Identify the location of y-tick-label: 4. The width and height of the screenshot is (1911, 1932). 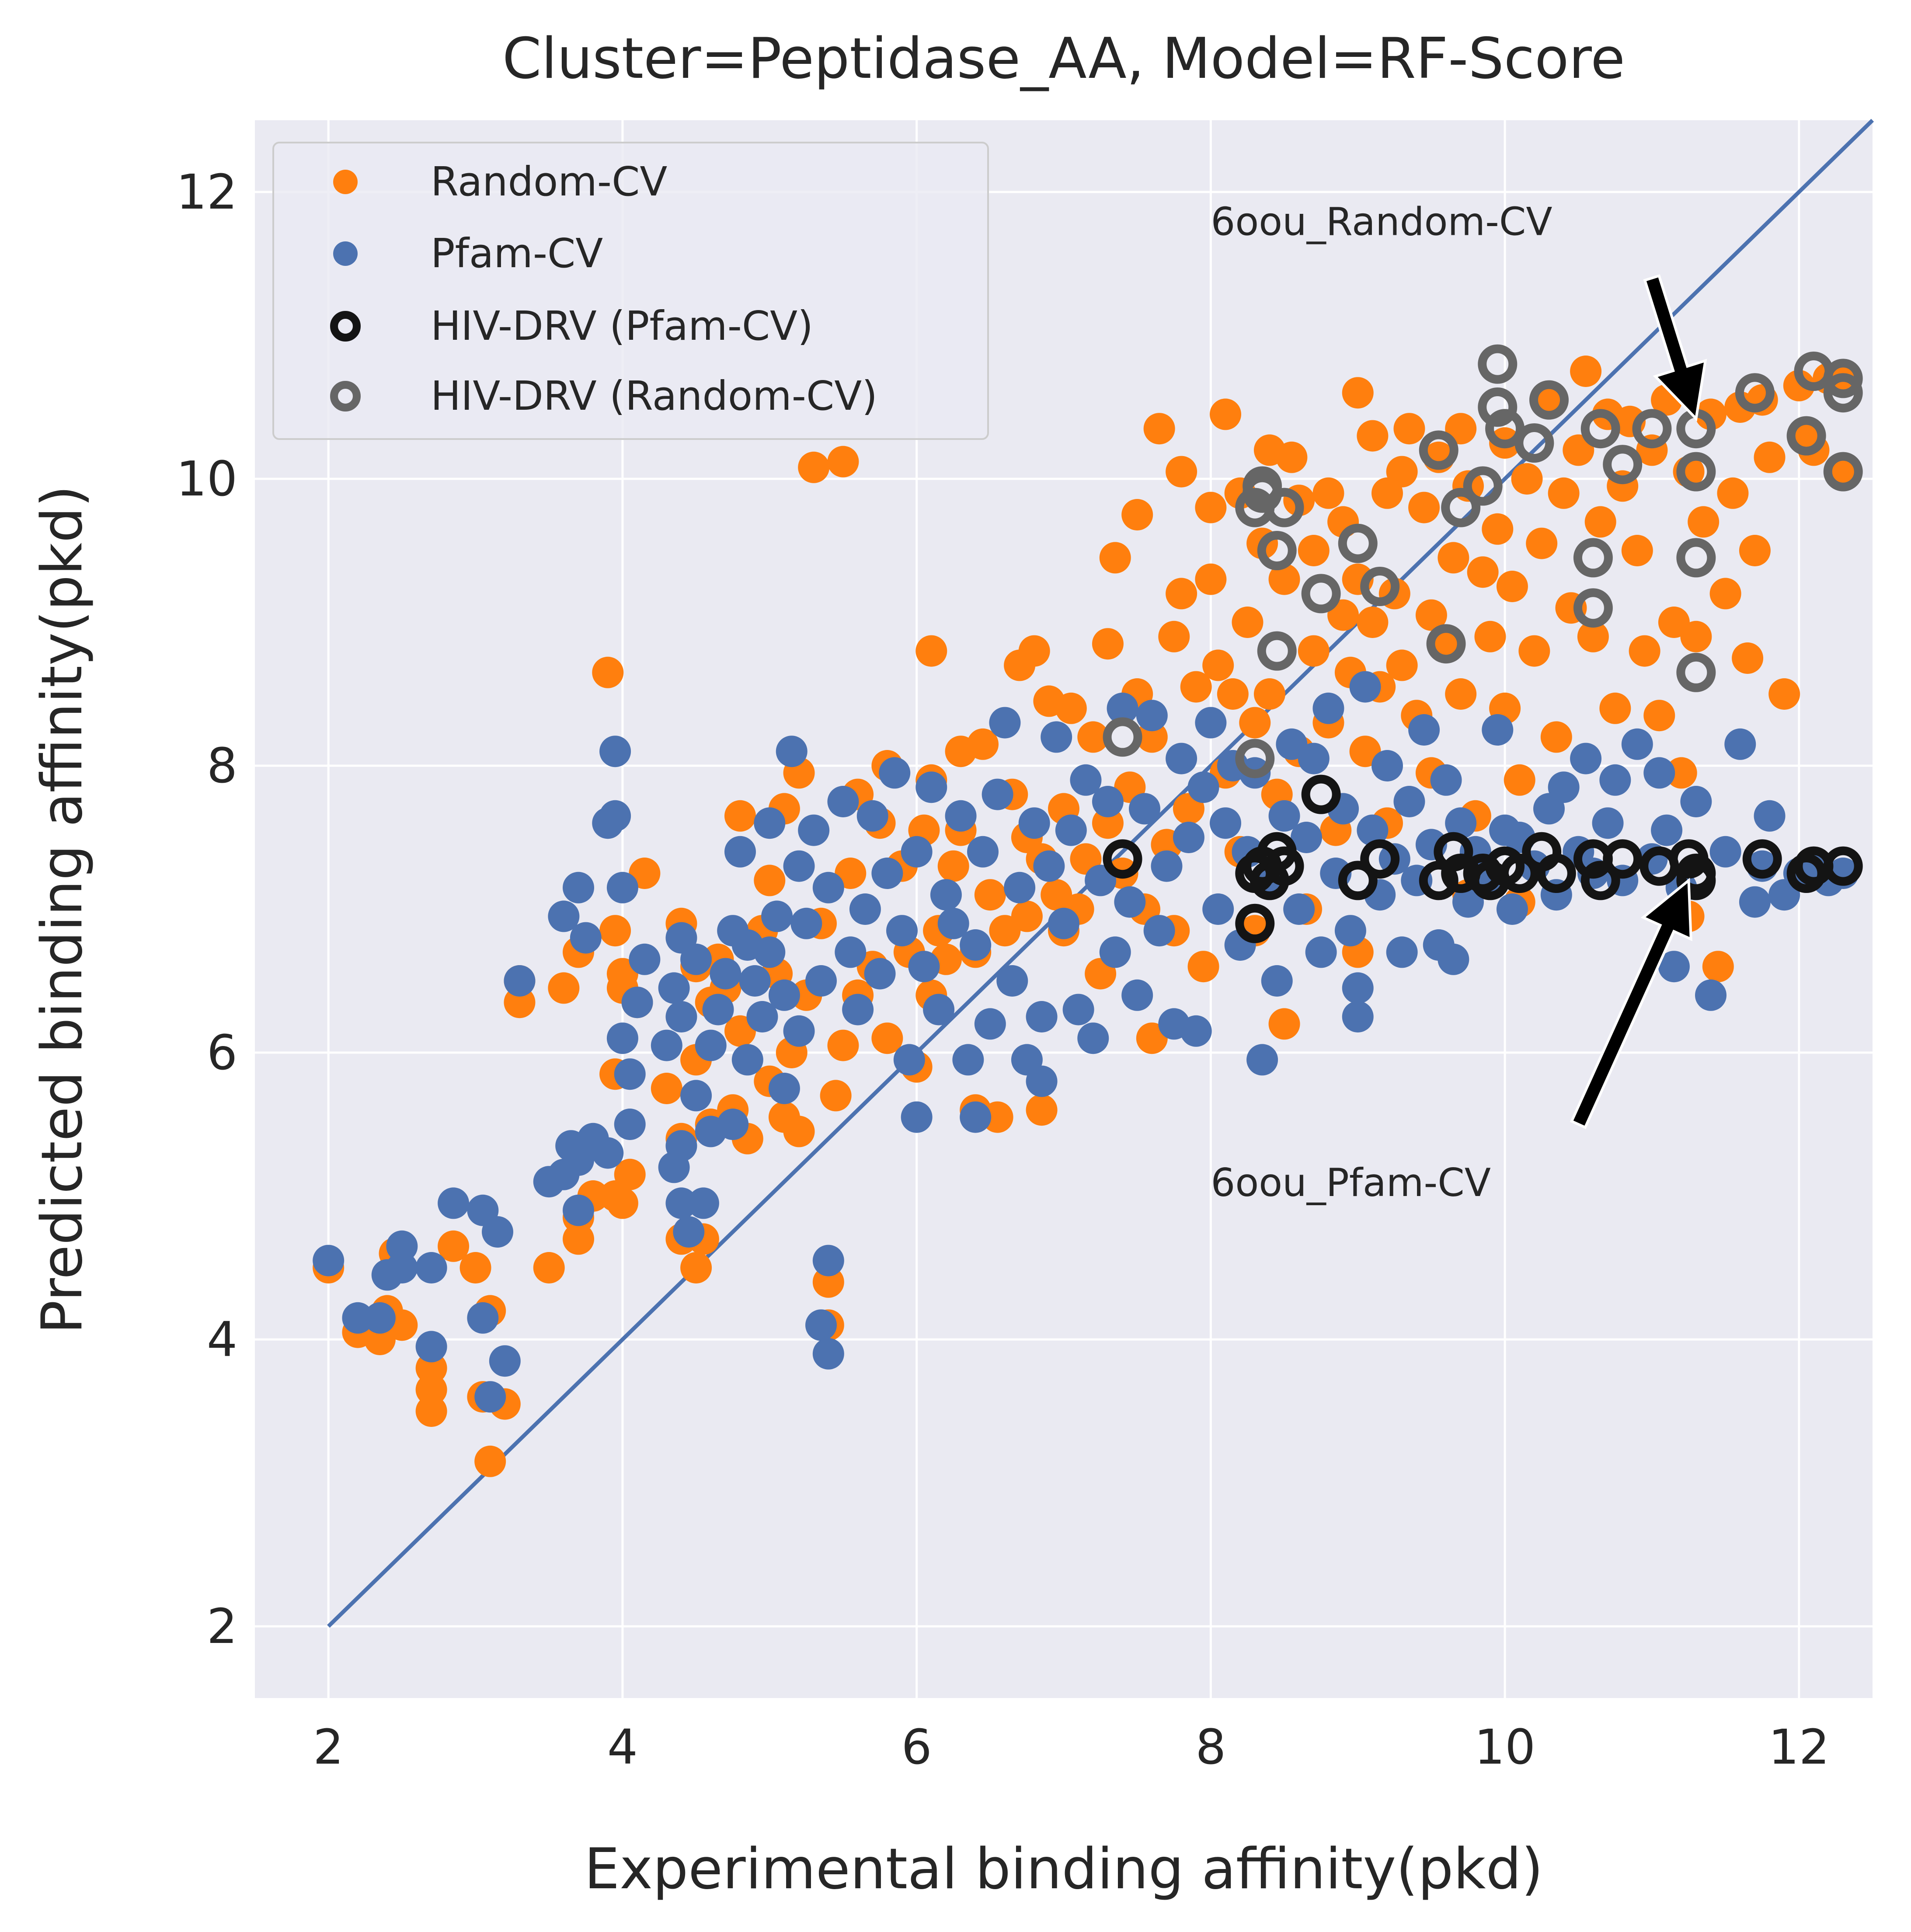
(222, 1339).